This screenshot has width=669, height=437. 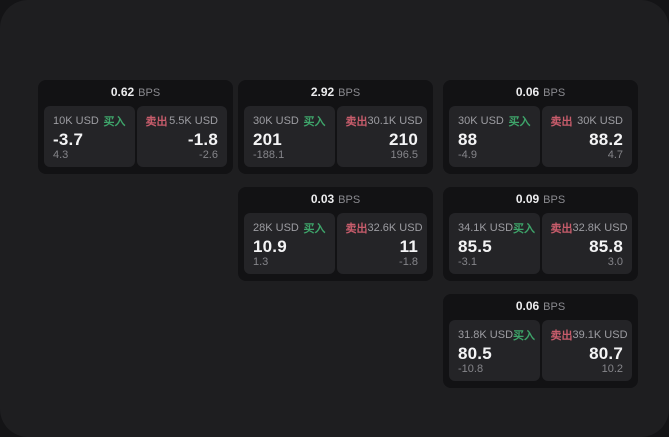 What do you see at coordinates (615, 155) in the screenshot?
I see `sell-sub-value: 4.7` at bounding box center [615, 155].